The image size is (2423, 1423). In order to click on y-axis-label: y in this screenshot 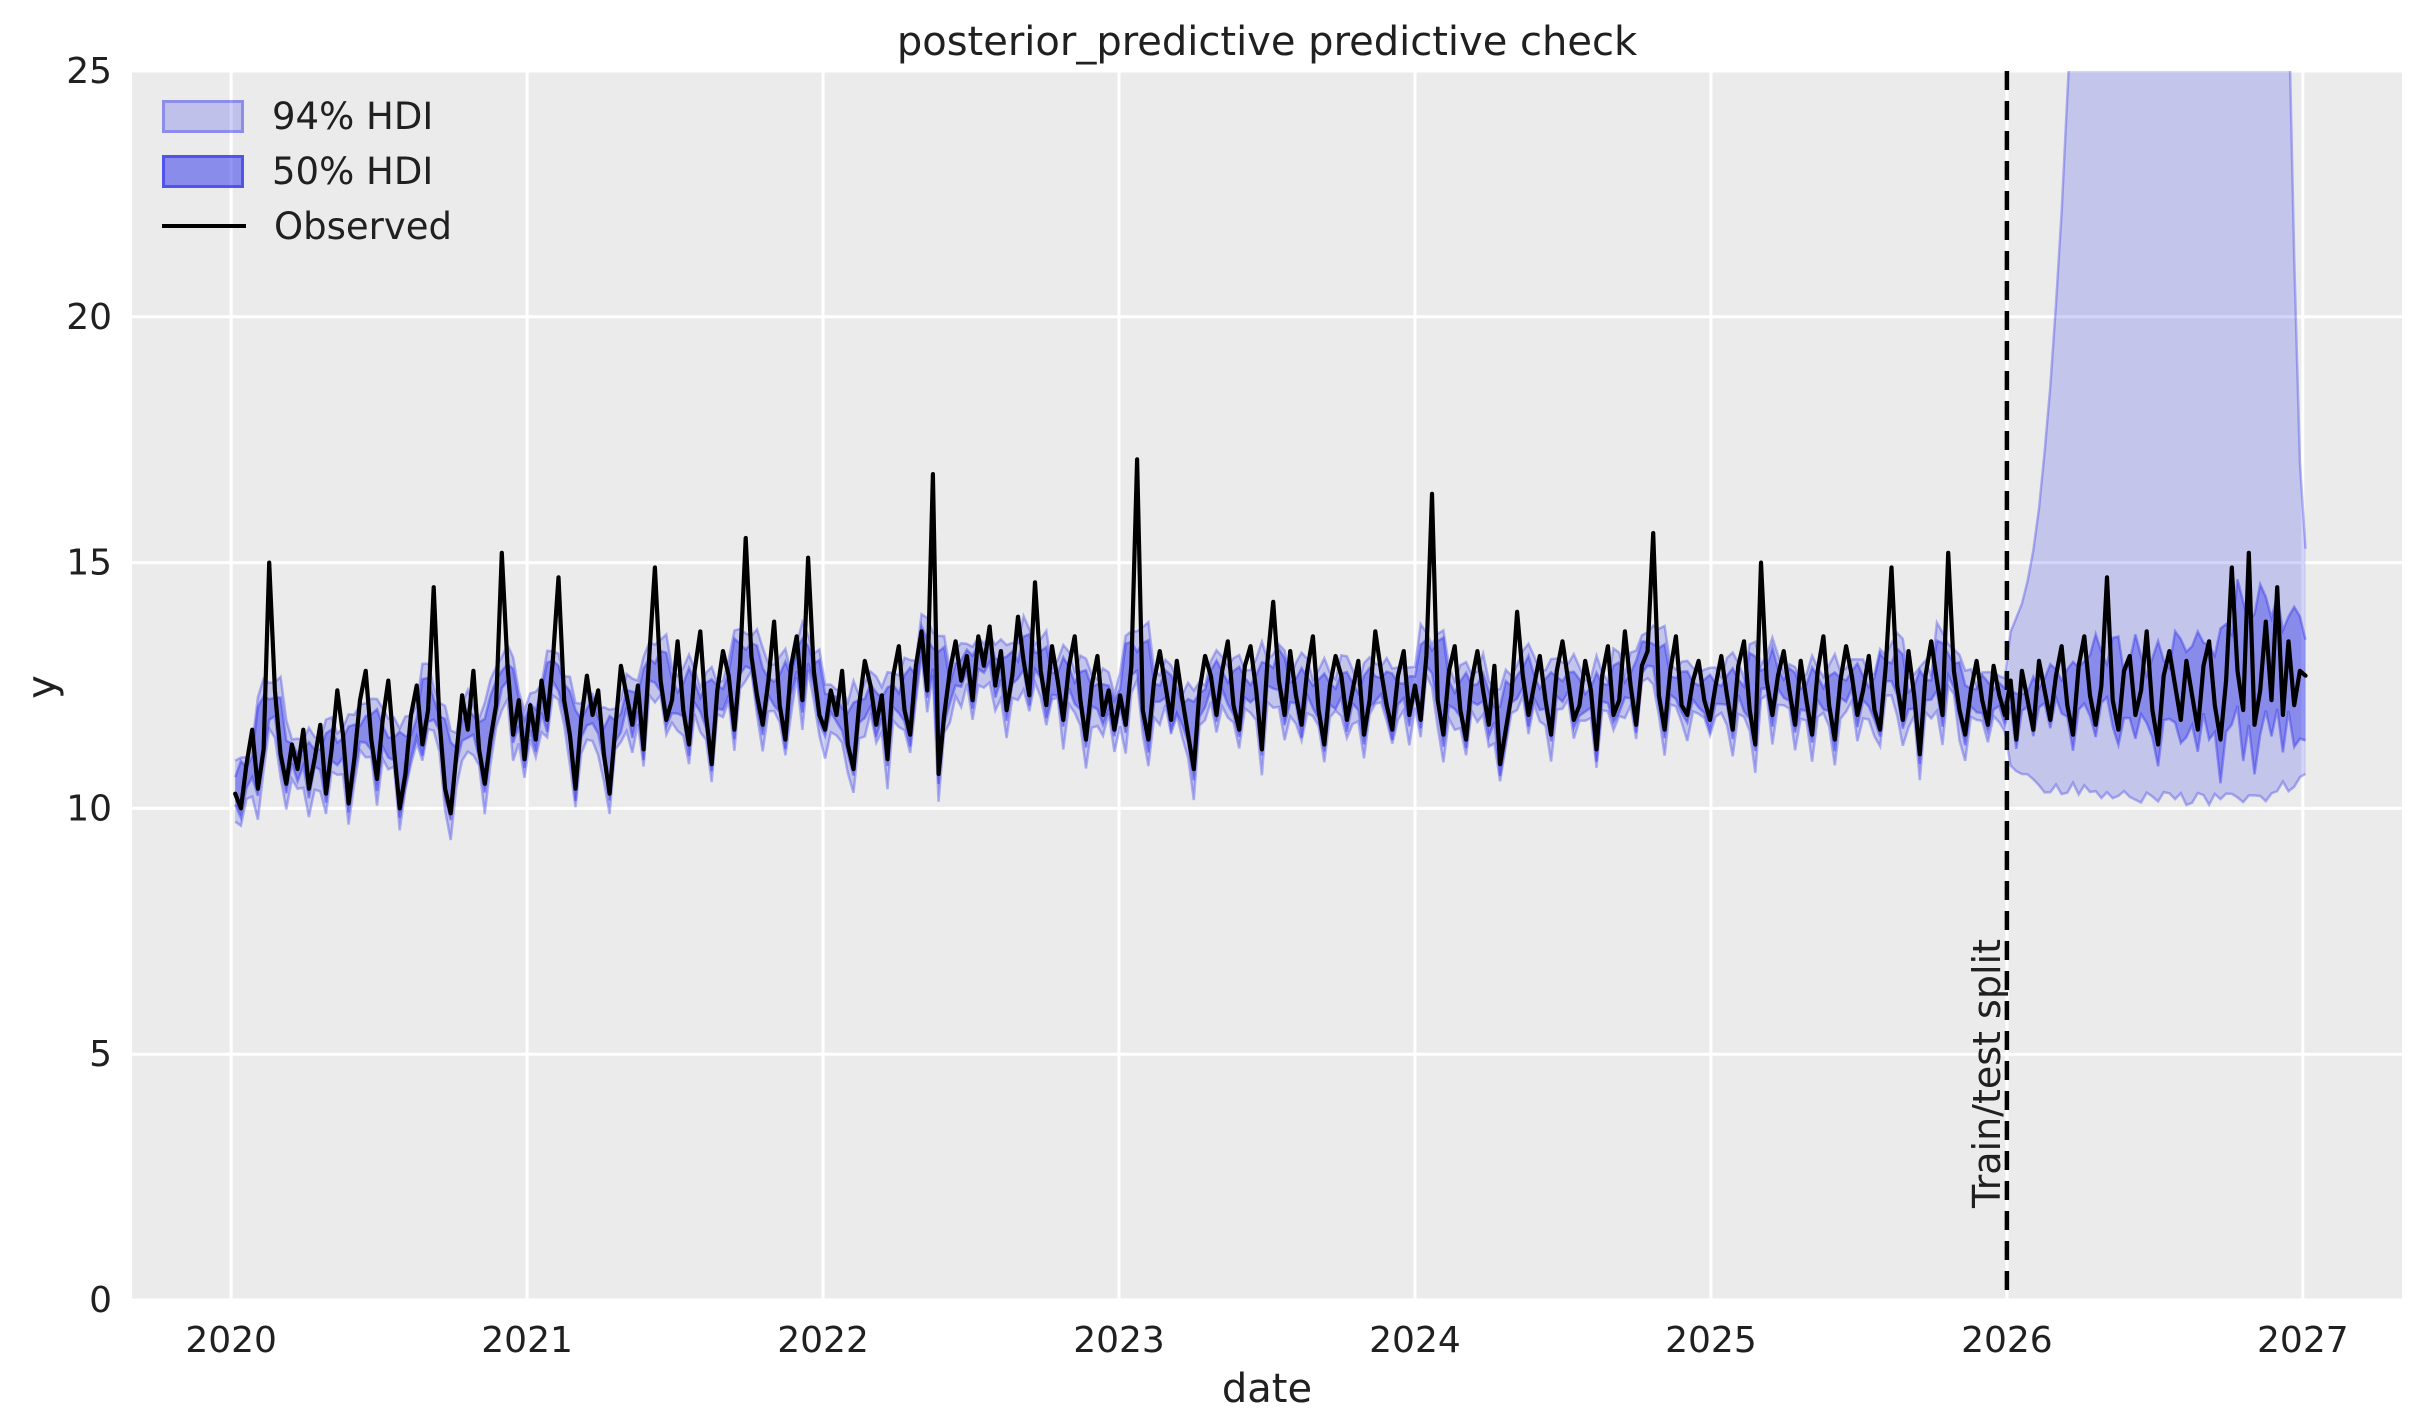, I will do `click(42, 687)`.